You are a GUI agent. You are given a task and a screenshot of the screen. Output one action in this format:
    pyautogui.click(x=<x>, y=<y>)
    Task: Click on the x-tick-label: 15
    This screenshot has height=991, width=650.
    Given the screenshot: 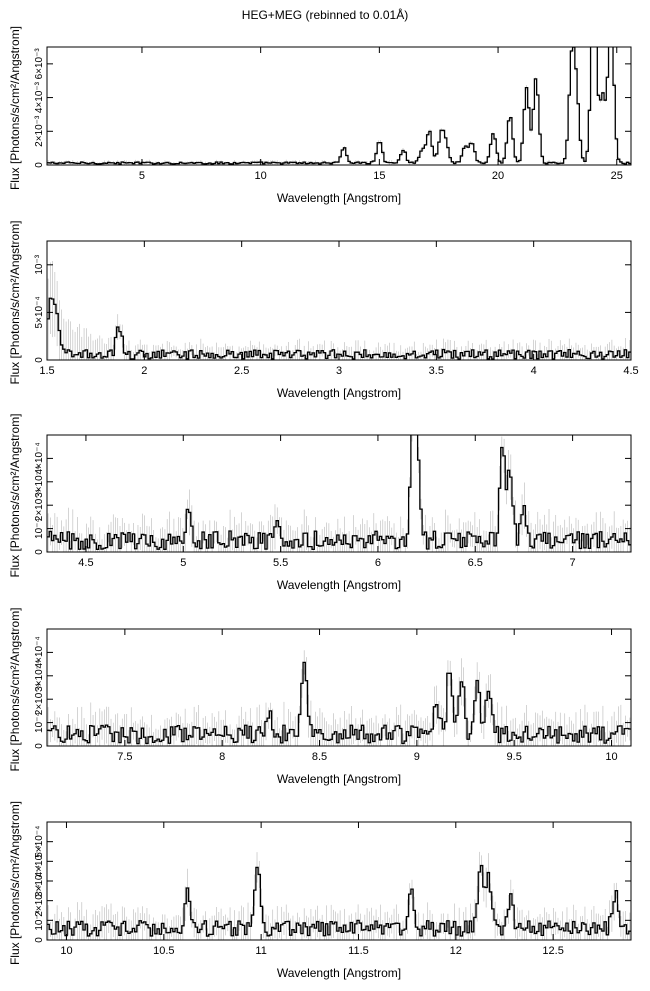 What is the action you would take?
    pyautogui.click(x=379, y=176)
    